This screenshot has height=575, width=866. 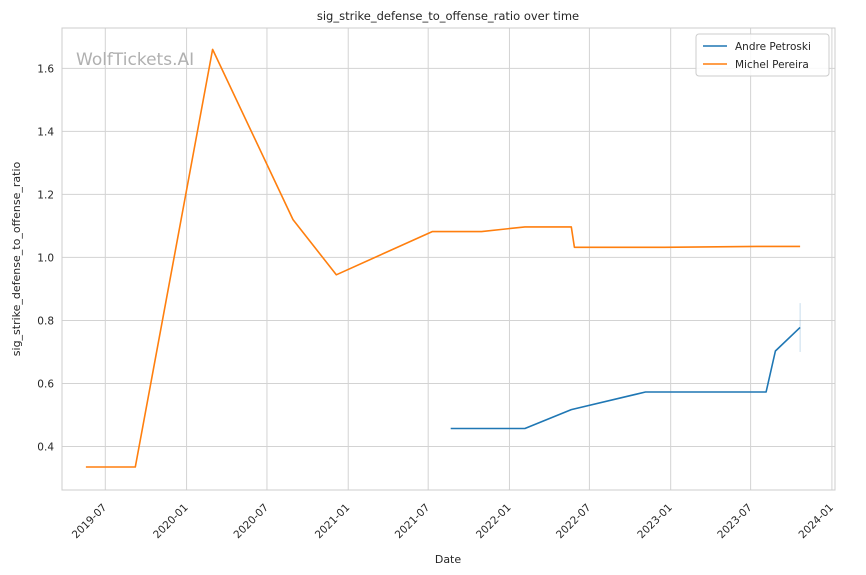 I want to click on x-tick-label: 2022-07, so click(x=574, y=522).